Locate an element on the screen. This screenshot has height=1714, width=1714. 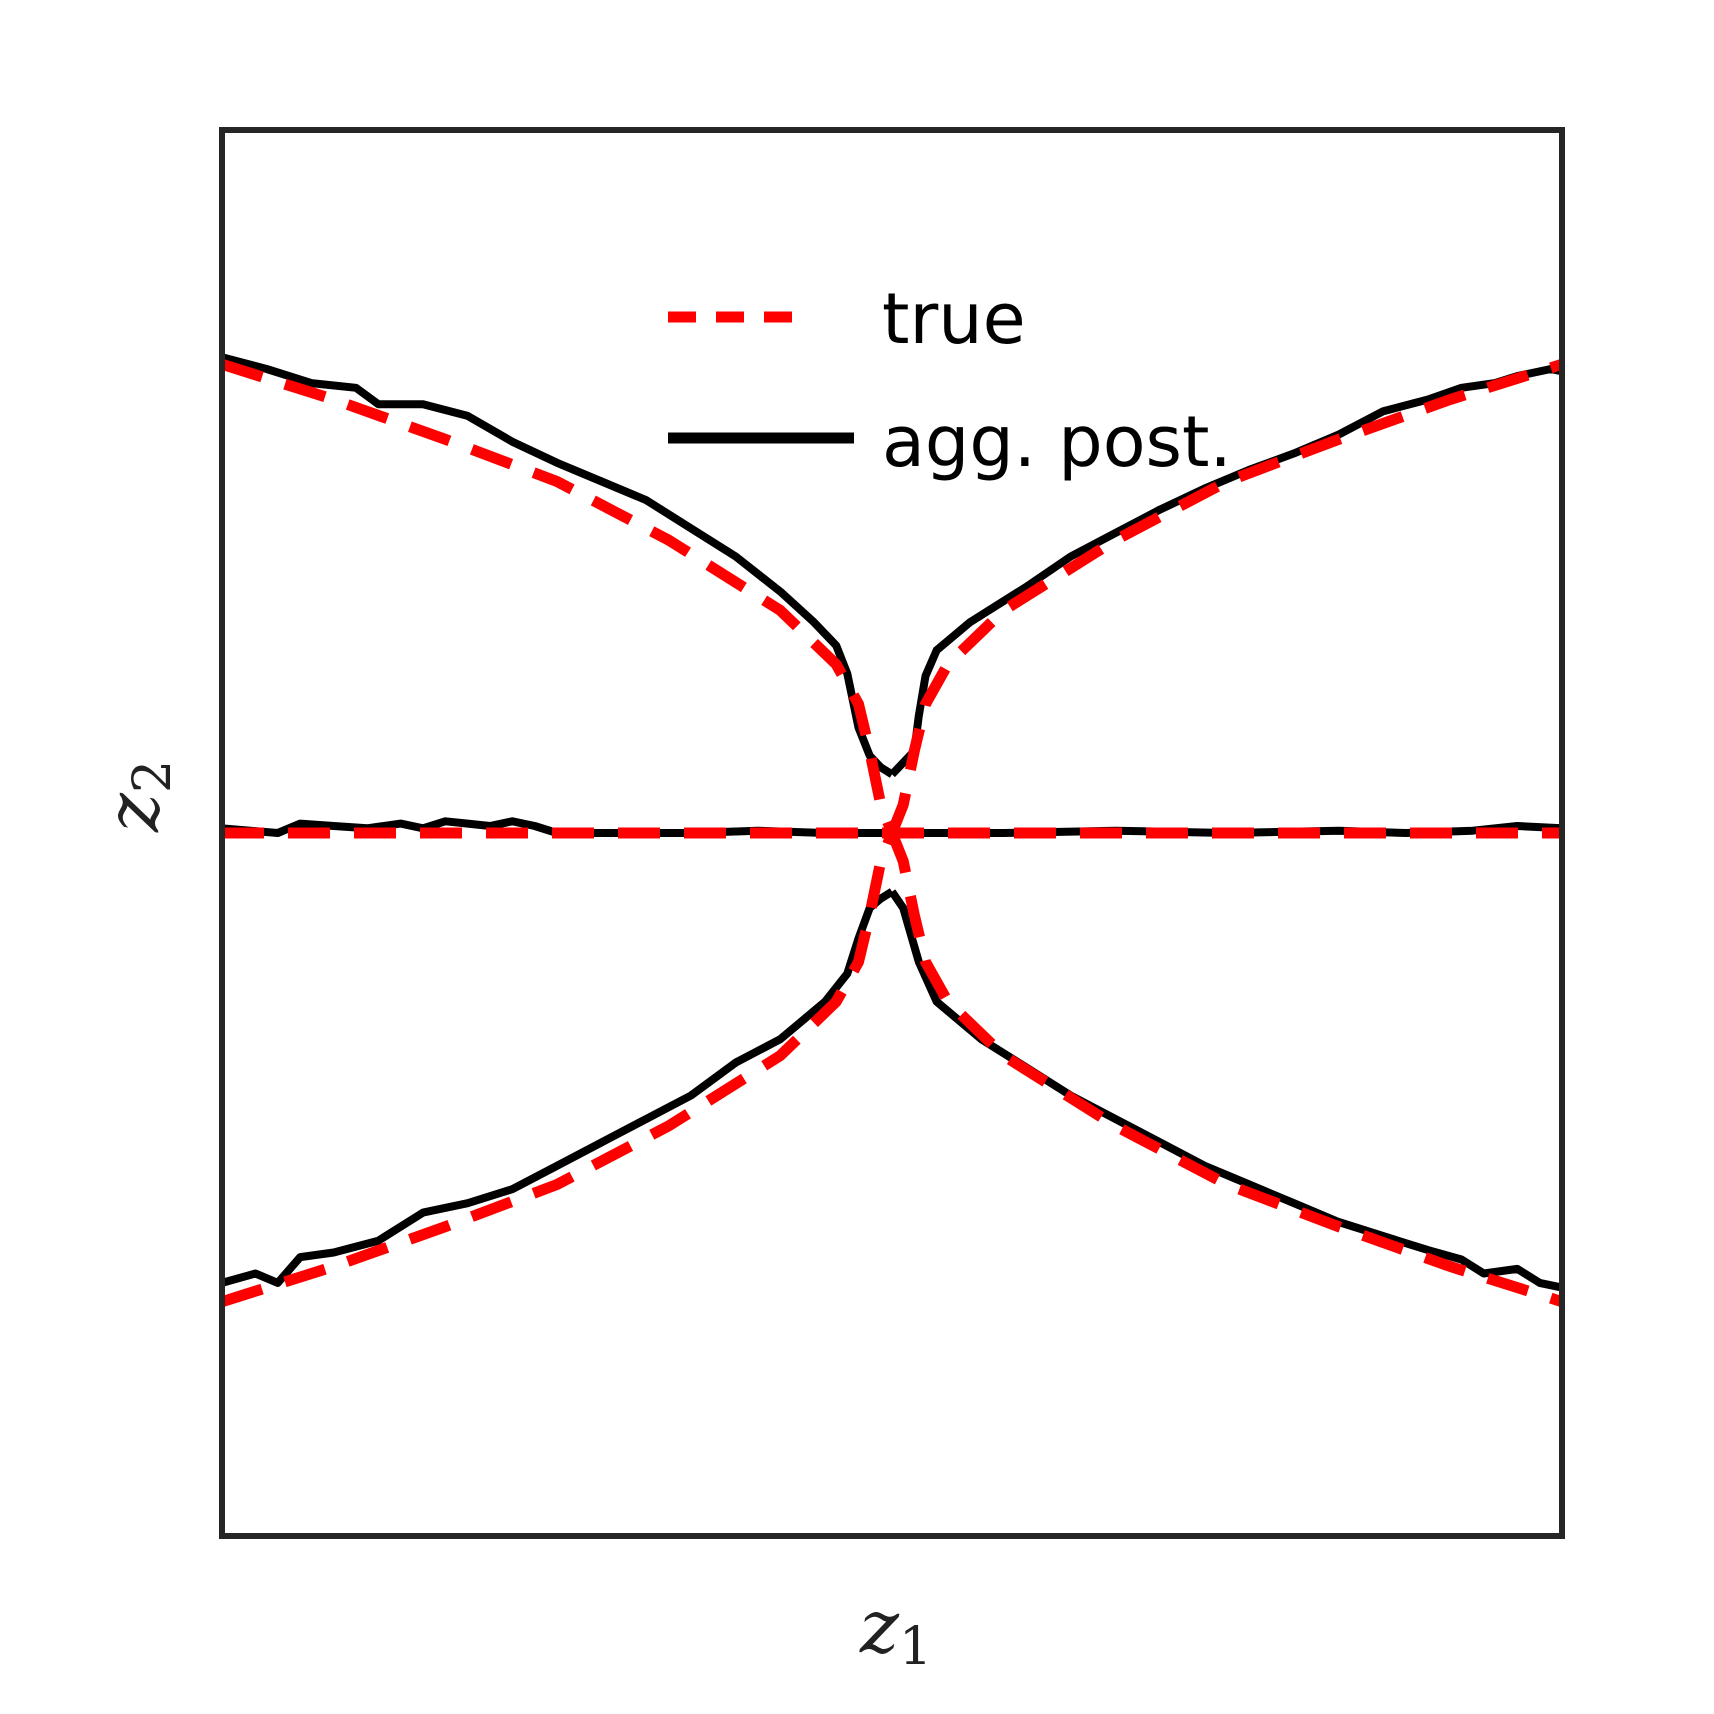
y-axis-label: z2 is located at coordinates (136, 796).